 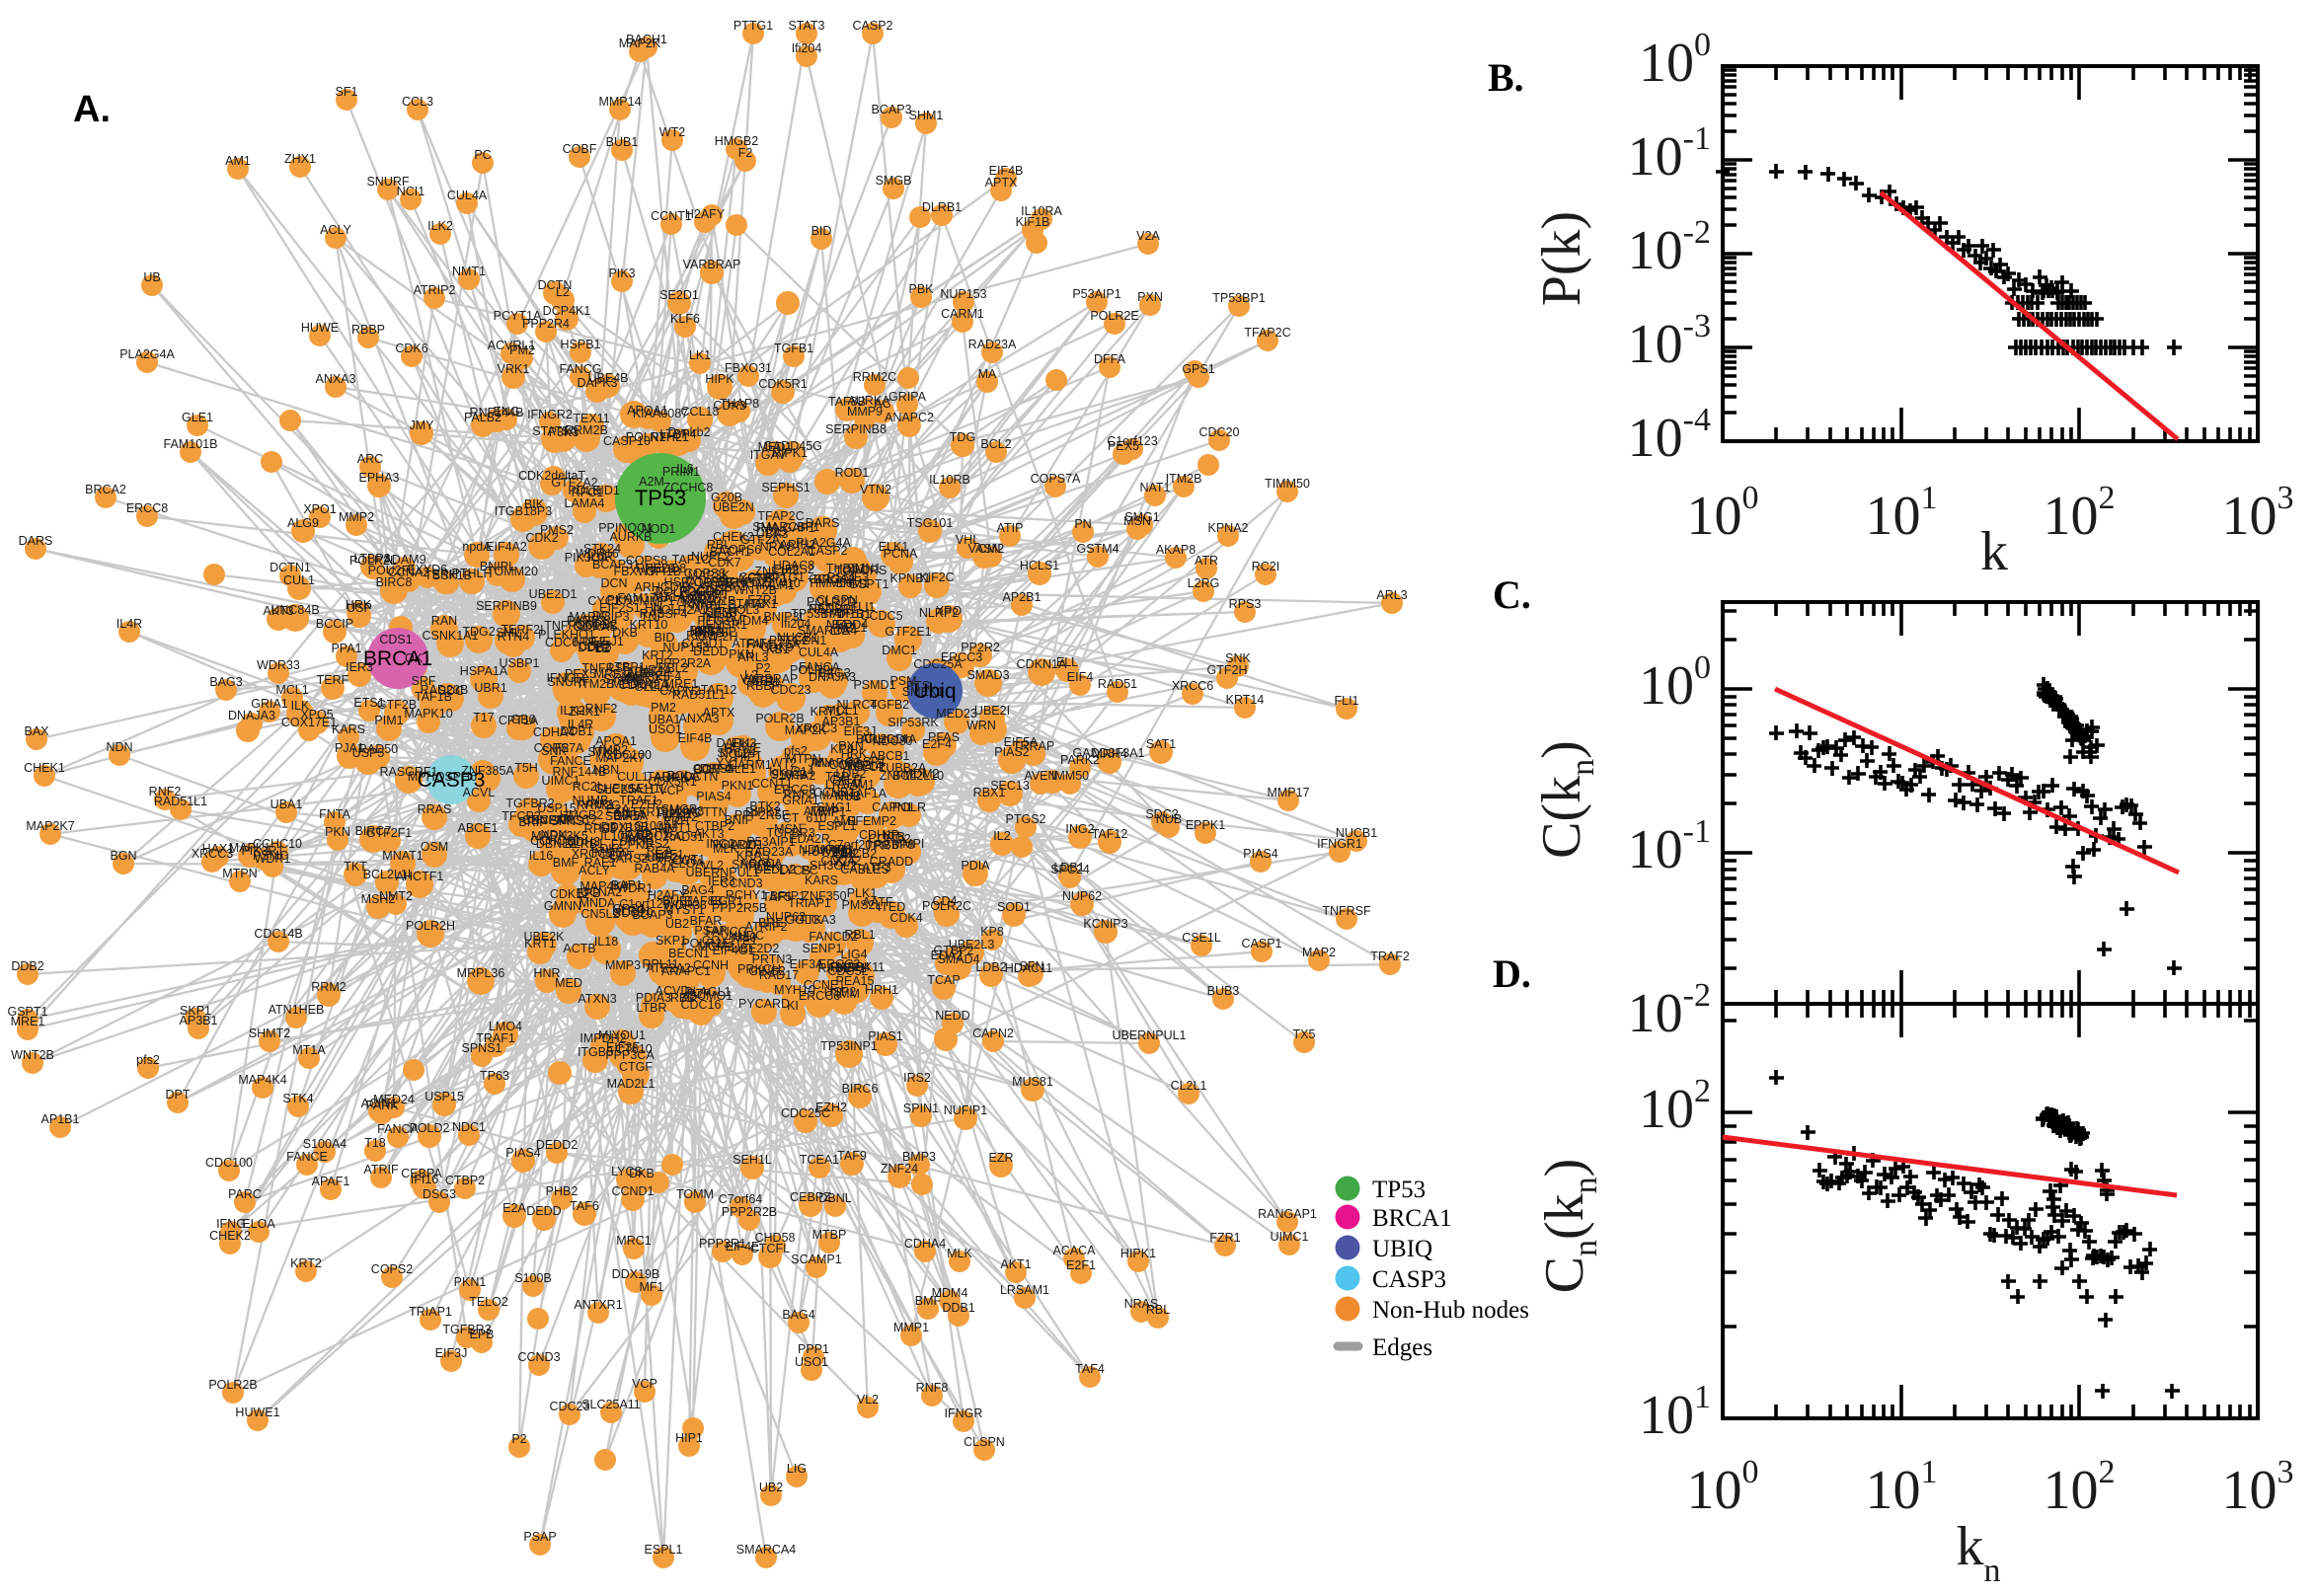 What do you see at coordinates (417, 102) in the screenshot?
I see `svg-text: CCL3` at bounding box center [417, 102].